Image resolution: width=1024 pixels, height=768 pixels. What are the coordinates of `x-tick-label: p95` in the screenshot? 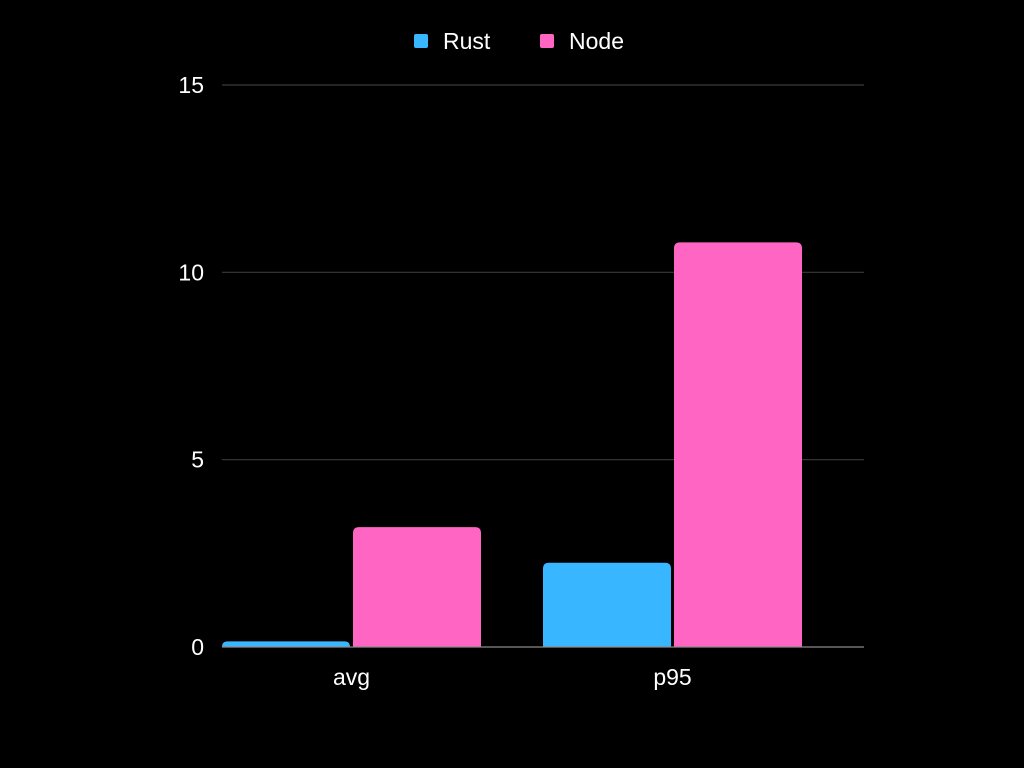 It's located at (672, 677).